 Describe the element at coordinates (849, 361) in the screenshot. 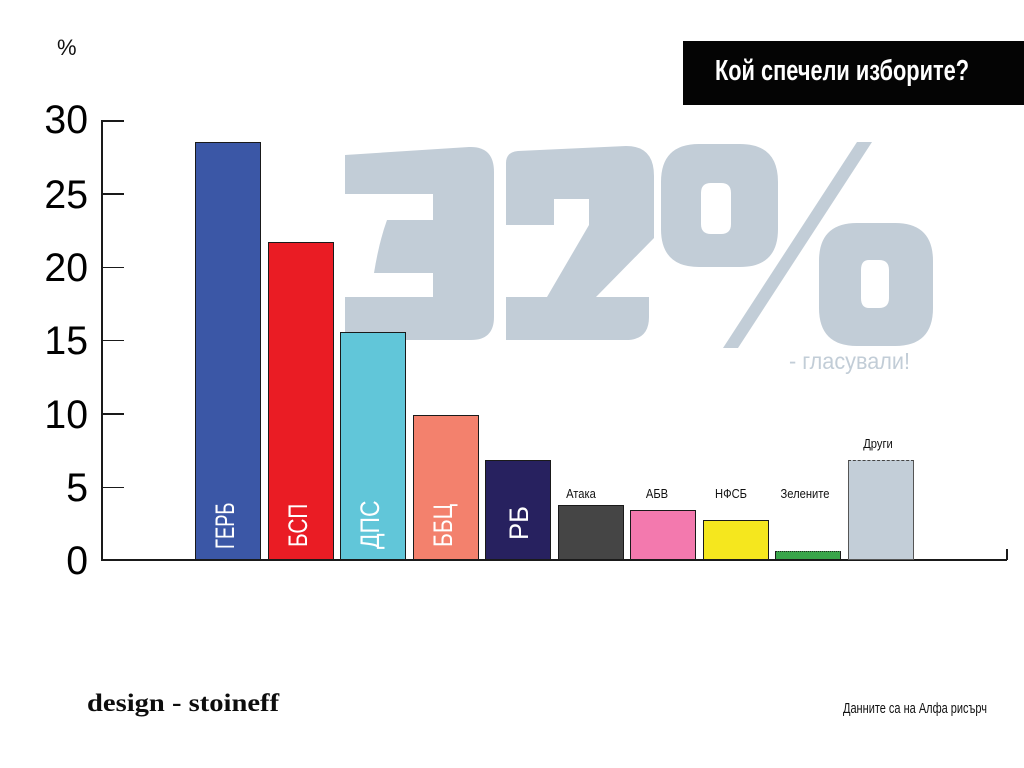

I see `svg-text: - гласували!` at that location.